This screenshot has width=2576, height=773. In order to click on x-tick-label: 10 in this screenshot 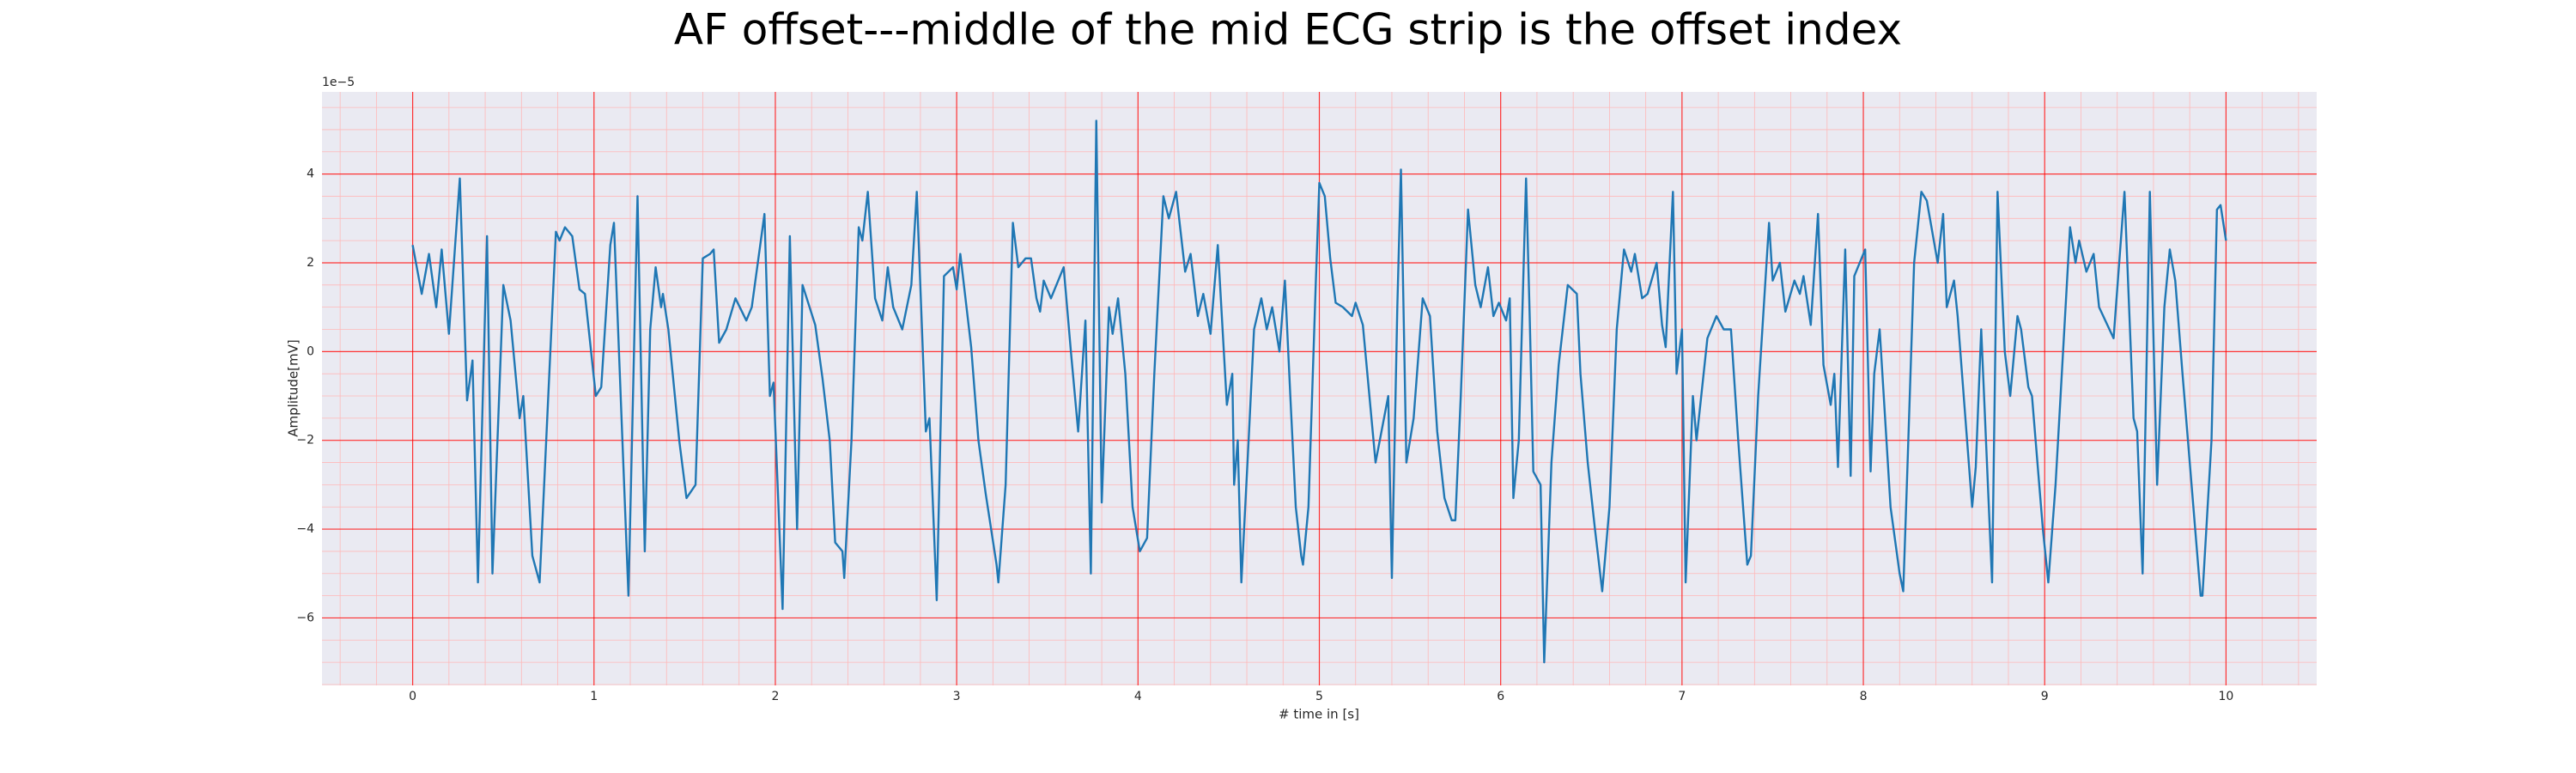, I will do `click(2225, 696)`.